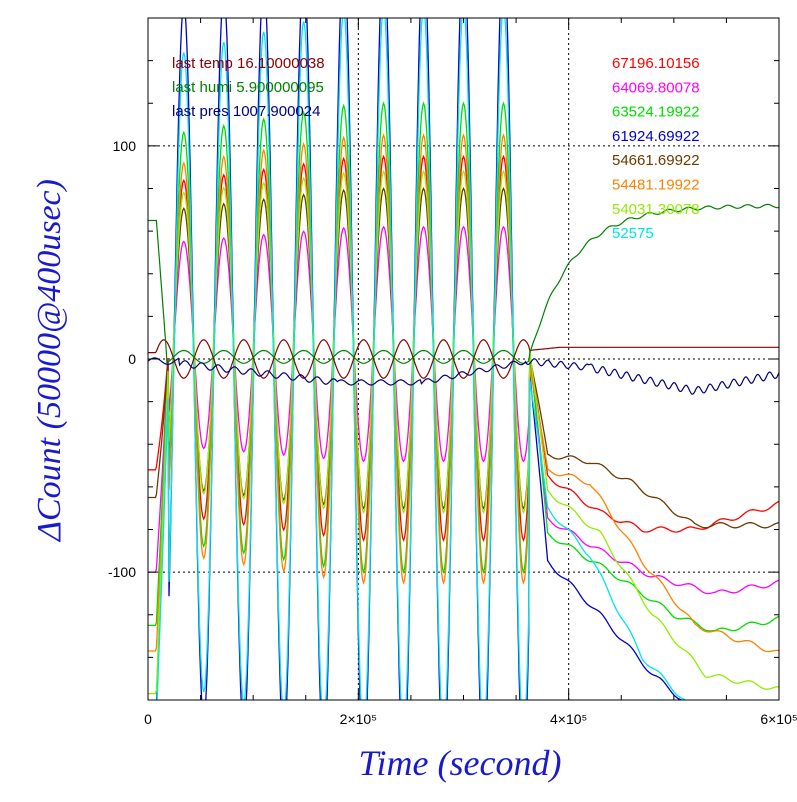 The image size is (797, 802). What do you see at coordinates (460, 763) in the screenshot?
I see `x-axis-title: Time (second)` at bounding box center [460, 763].